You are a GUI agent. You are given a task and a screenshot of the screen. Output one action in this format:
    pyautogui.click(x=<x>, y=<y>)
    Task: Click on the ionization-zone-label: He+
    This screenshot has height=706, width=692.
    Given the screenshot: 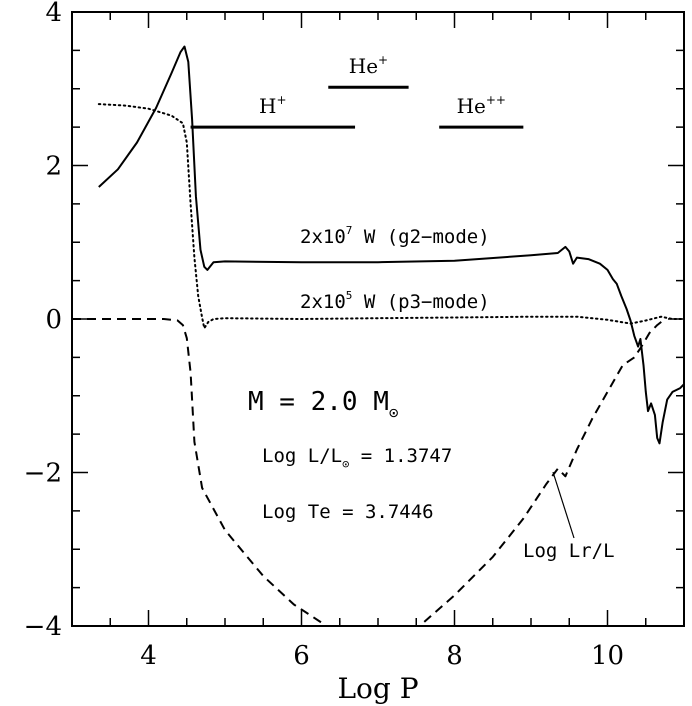 What is the action you would take?
    pyautogui.click(x=368, y=65)
    